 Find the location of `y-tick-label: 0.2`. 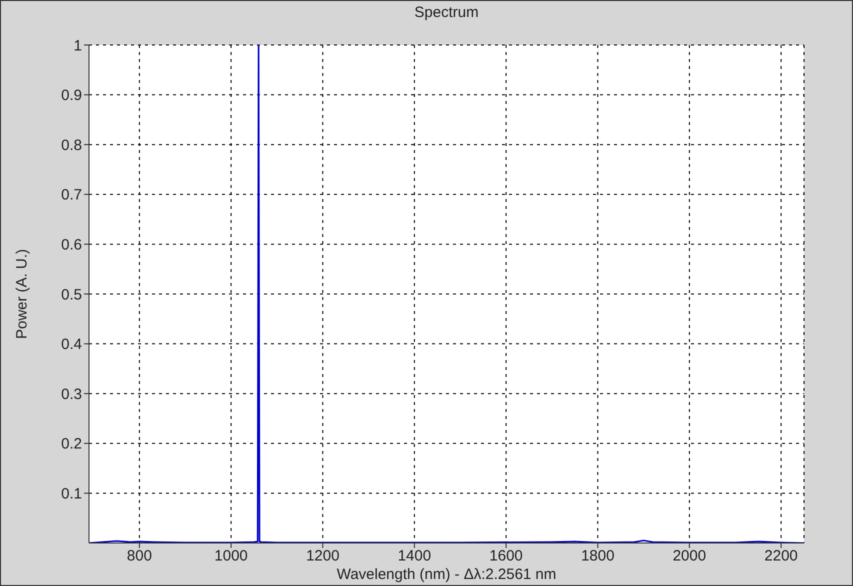

y-tick-label: 0.2 is located at coordinates (71, 444).